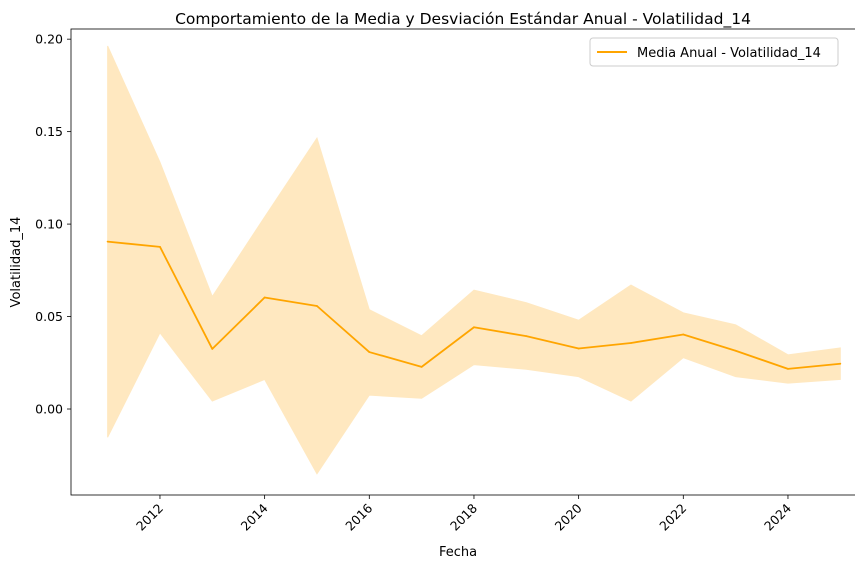 The width and height of the screenshot is (855, 572). I want to click on x-tick-label: 2024, so click(777, 516).